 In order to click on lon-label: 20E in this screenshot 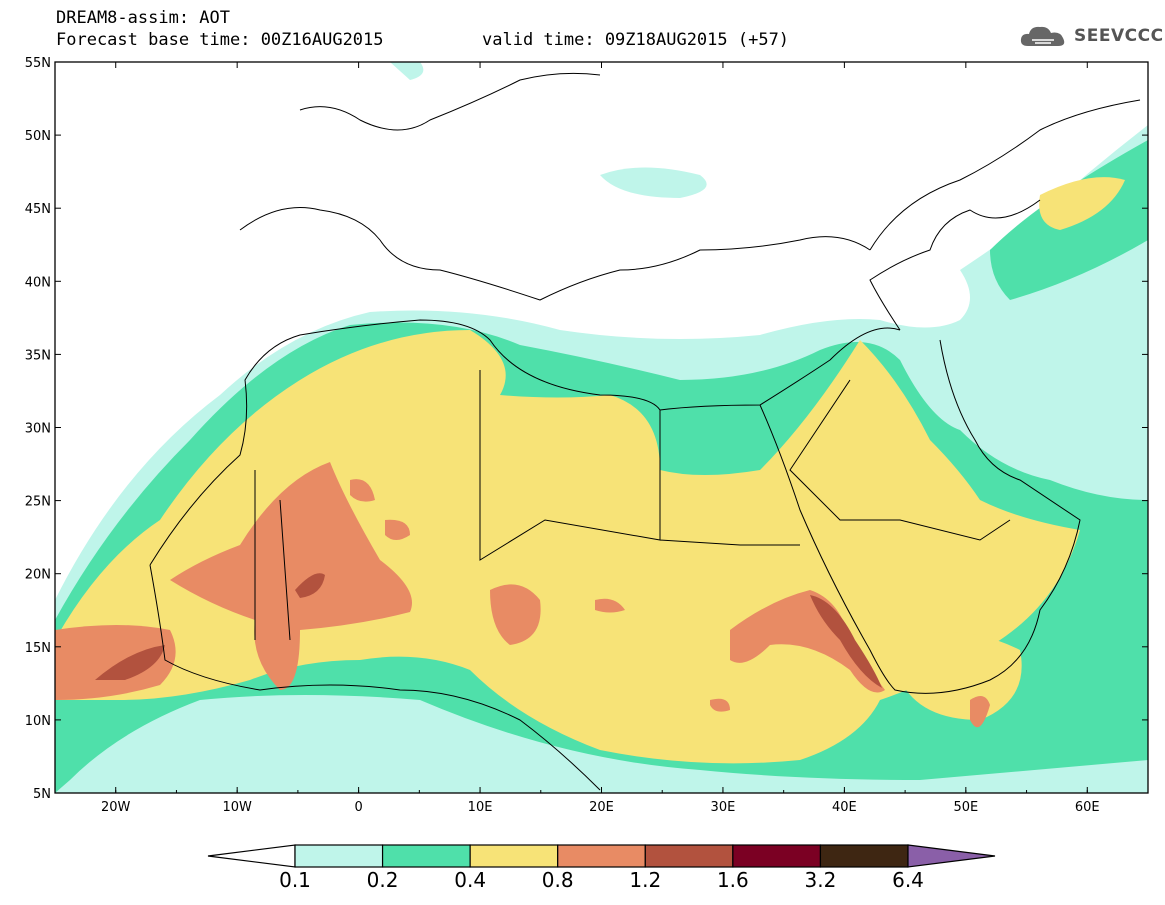, I will do `click(601, 807)`.